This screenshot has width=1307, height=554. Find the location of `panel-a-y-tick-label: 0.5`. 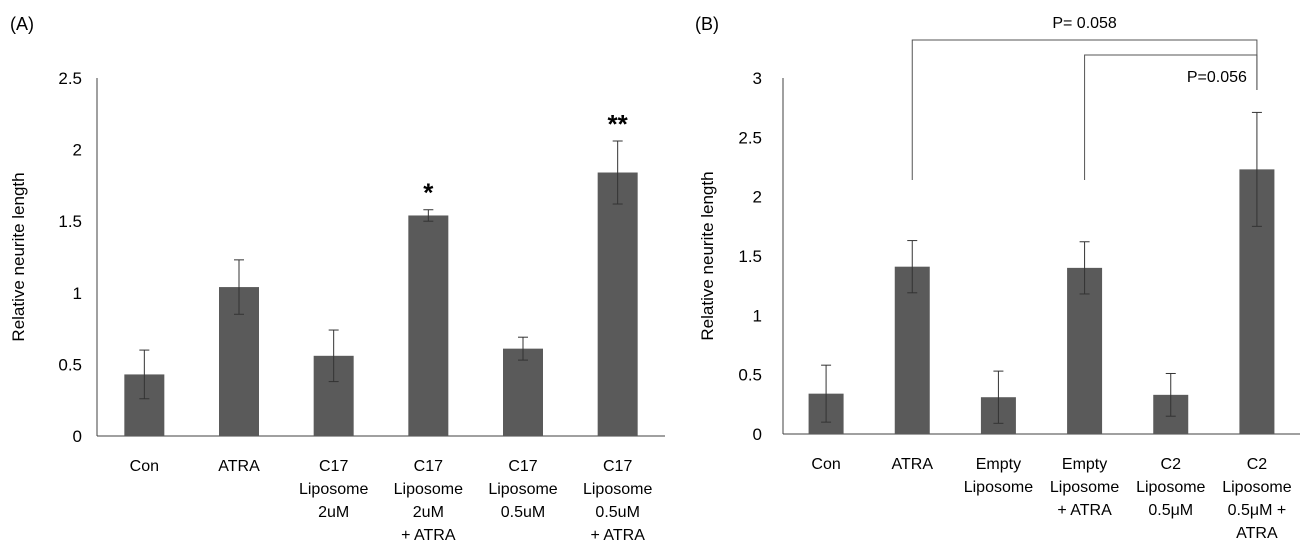

panel-a-y-tick-label: 0.5 is located at coordinates (70, 364).